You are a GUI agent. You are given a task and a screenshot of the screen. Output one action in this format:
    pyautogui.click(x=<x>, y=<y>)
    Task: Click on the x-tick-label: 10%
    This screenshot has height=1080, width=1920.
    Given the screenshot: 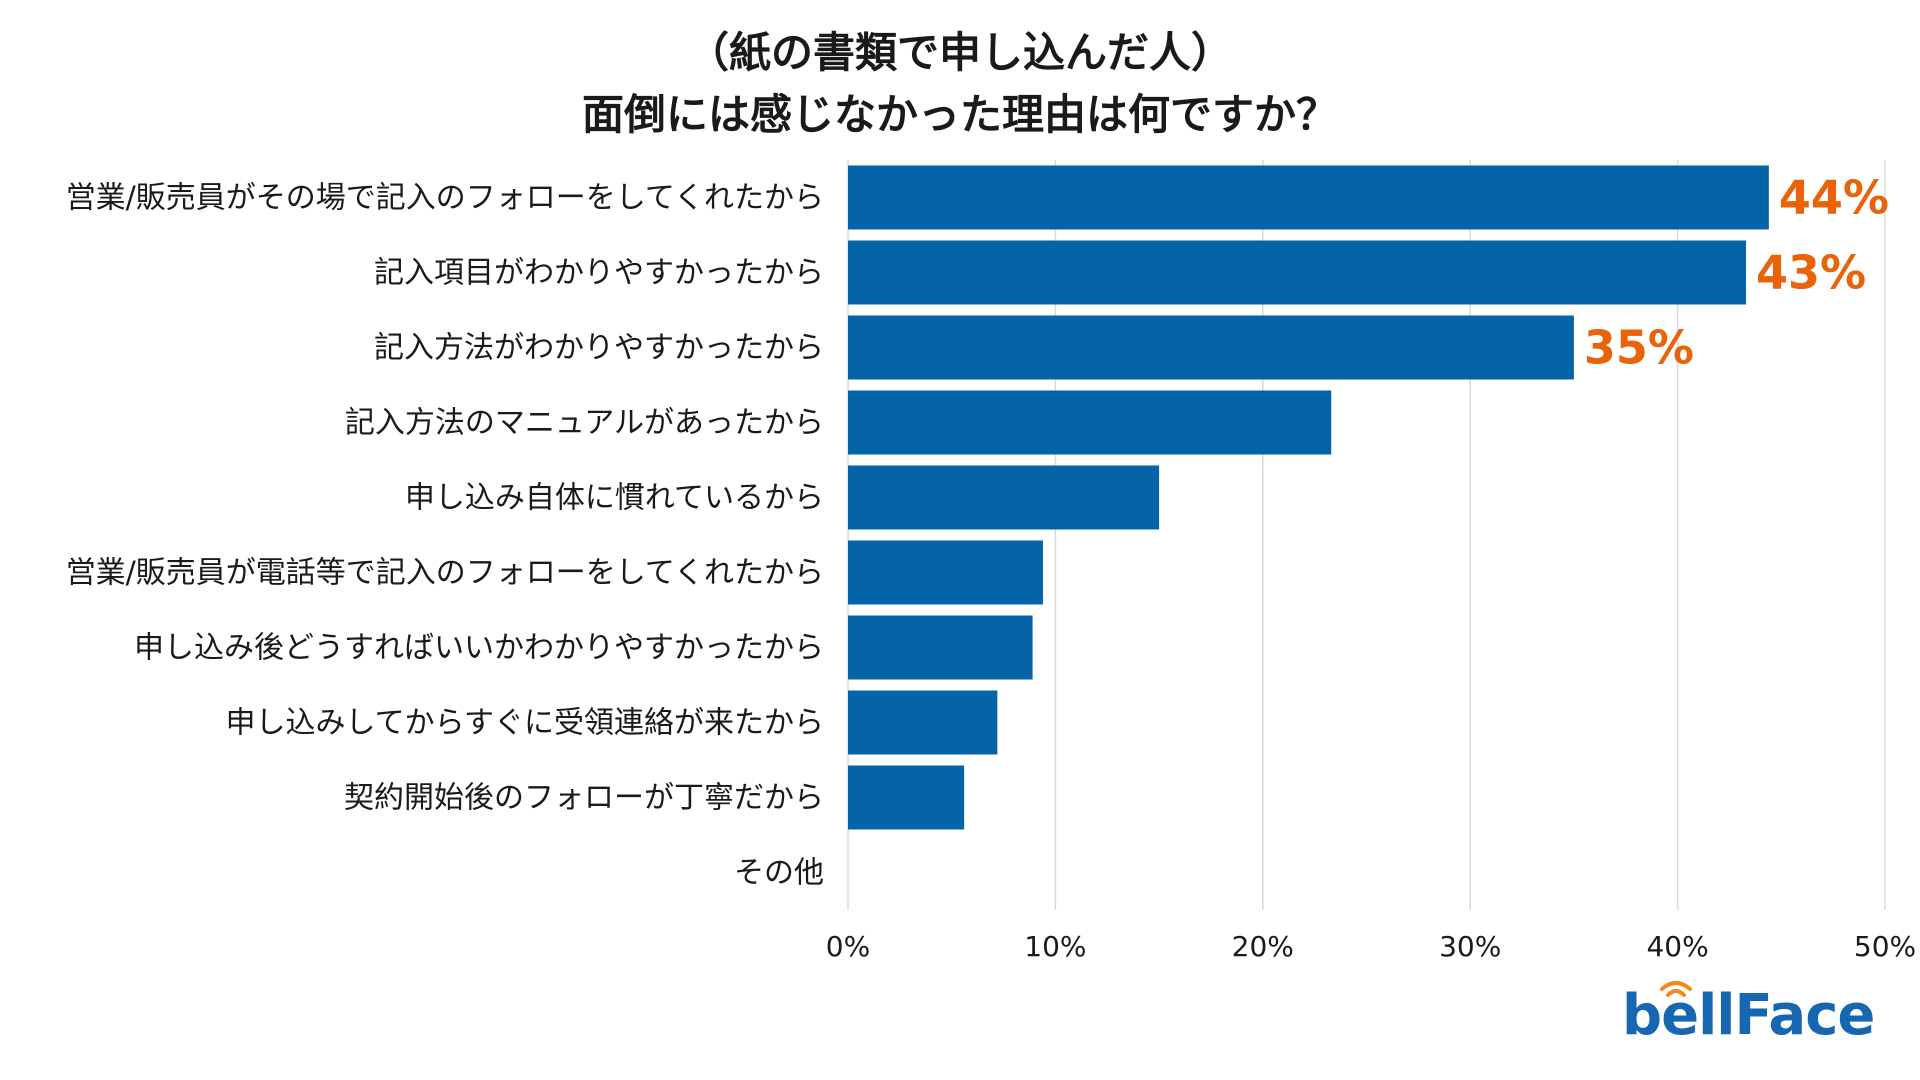 What is the action you would take?
    pyautogui.click(x=1055, y=946)
    